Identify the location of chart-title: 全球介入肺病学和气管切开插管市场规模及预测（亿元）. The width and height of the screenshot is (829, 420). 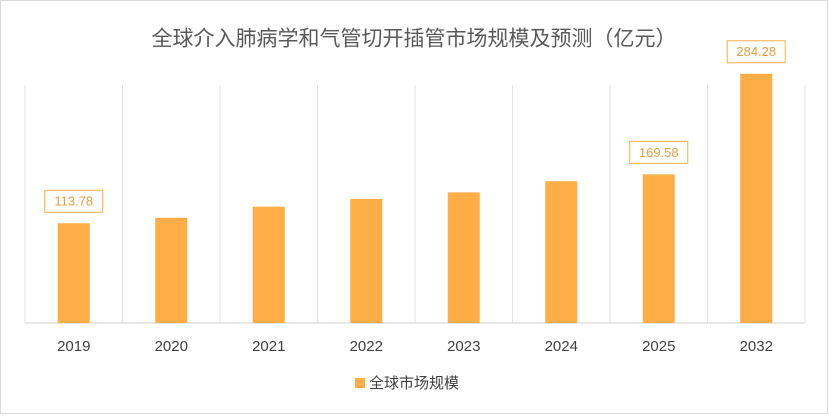
(414, 39).